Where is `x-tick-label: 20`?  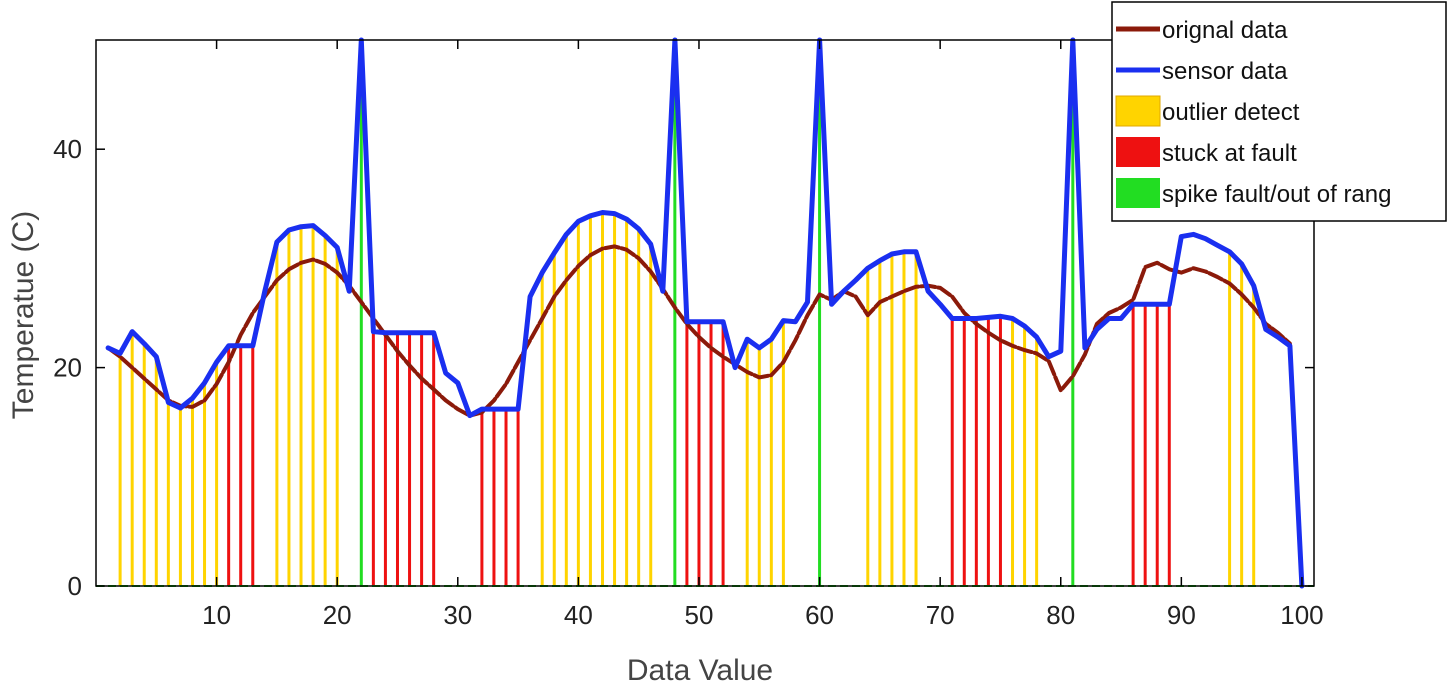 x-tick-label: 20 is located at coordinates (337, 615).